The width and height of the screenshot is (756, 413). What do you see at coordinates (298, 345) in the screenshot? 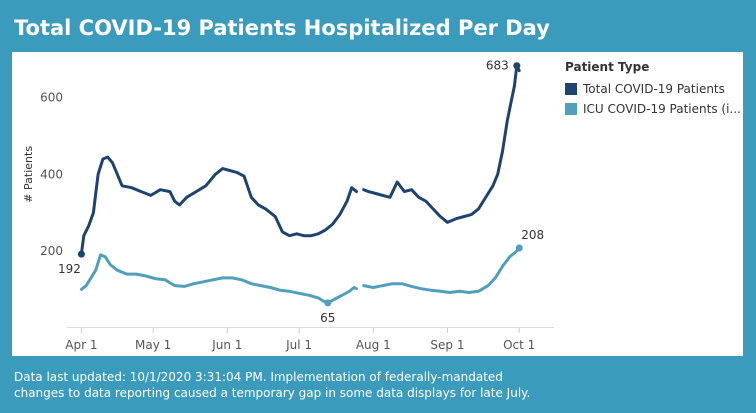
I see `x-tick-label: Jul 1` at bounding box center [298, 345].